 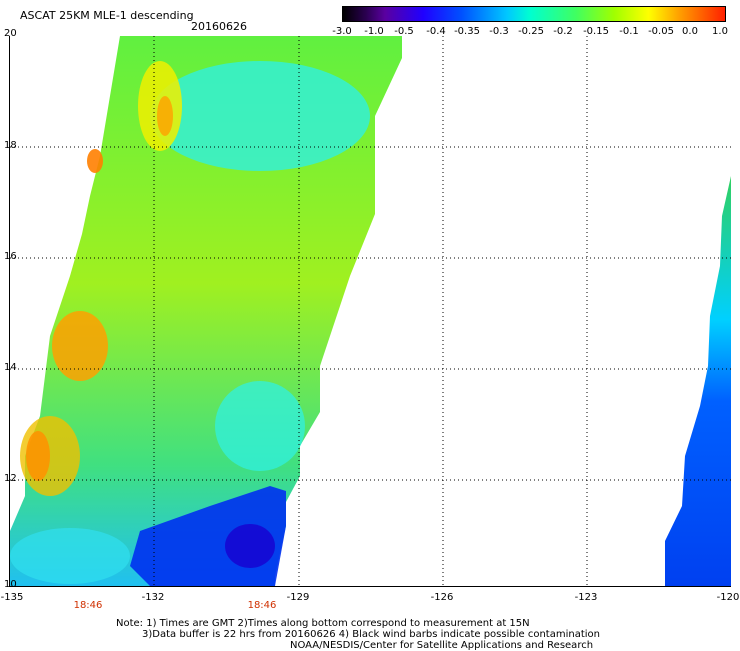 I want to click on y-axis-label: 18, so click(x=10, y=145).